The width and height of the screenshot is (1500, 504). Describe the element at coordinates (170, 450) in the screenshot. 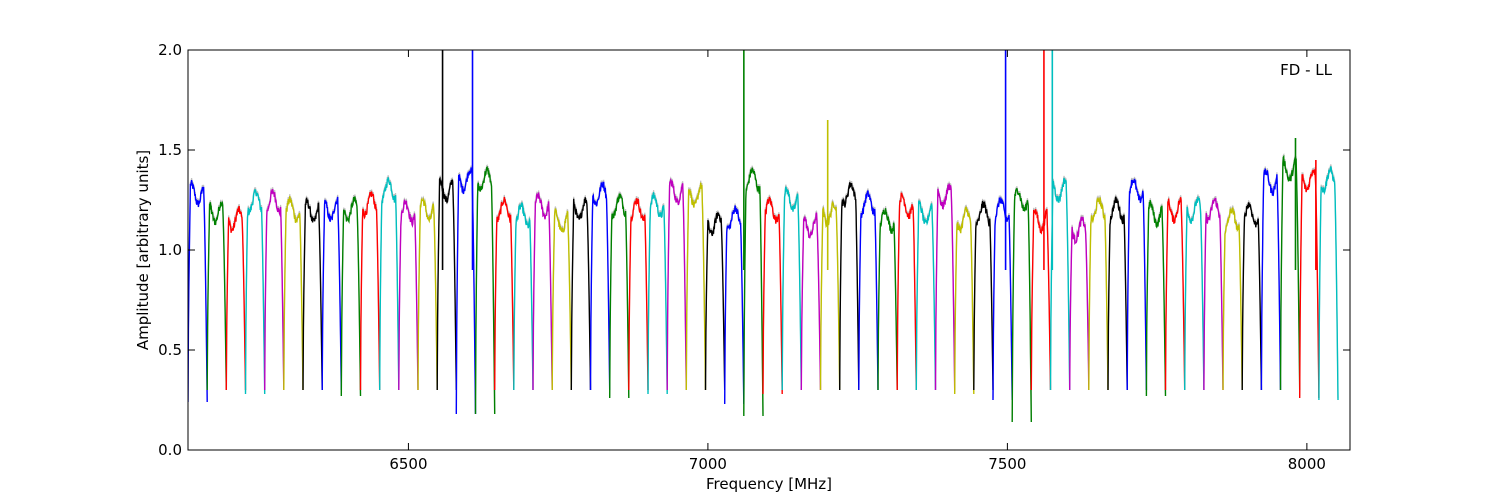

I see `y-tick-label-0: 0.0` at that location.